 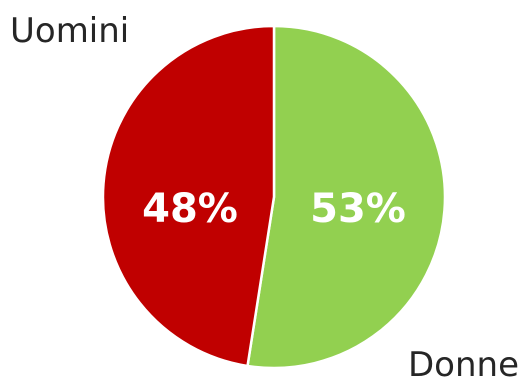 What do you see at coordinates (69, 31) in the screenshot?
I see `category-label-uomini: Uomini` at bounding box center [69, 31].